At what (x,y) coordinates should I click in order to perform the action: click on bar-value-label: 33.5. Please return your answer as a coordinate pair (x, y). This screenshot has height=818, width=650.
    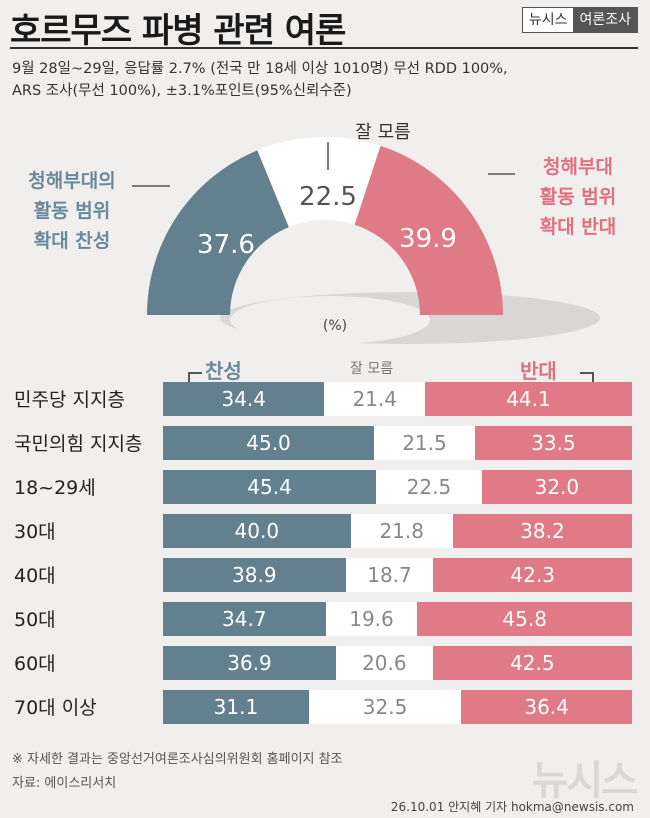
    Looking at the image, I should click on (553, 443).